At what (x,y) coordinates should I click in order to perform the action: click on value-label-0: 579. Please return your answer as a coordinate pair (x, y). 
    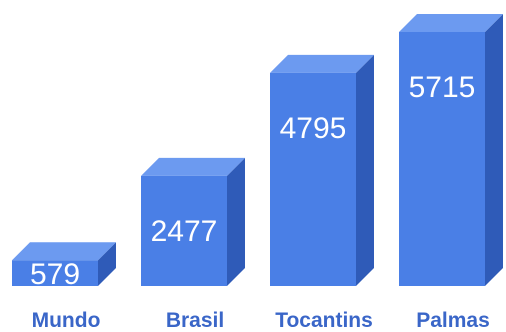
    Looking at the image, I should click on (55, 274).